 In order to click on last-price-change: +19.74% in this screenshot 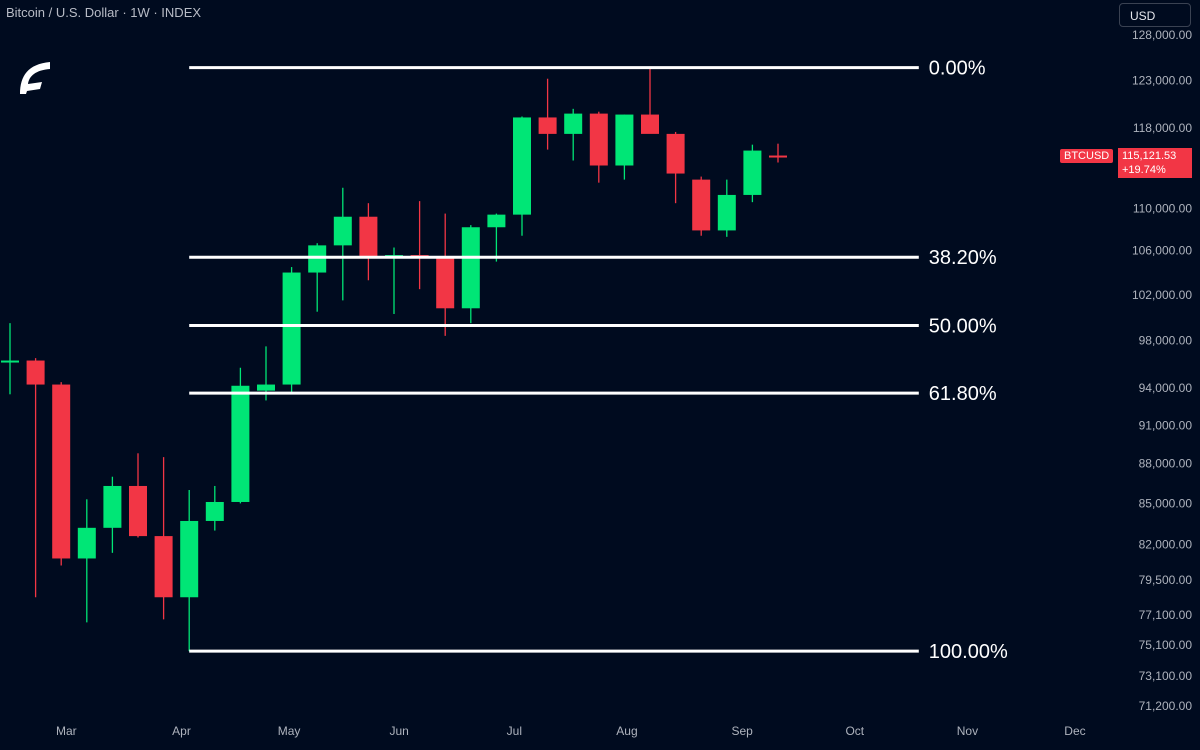, I will do `click(1144, 170)`.